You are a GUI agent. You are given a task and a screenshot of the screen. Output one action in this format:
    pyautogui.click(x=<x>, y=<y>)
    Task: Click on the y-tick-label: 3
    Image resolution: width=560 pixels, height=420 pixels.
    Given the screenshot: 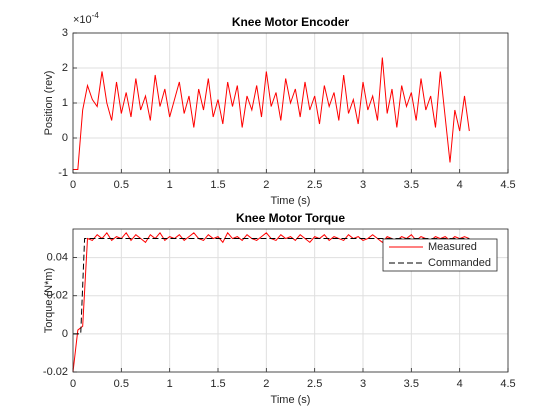 What is the action you would take?
    pyautogui.click(x=65, y=33)
    